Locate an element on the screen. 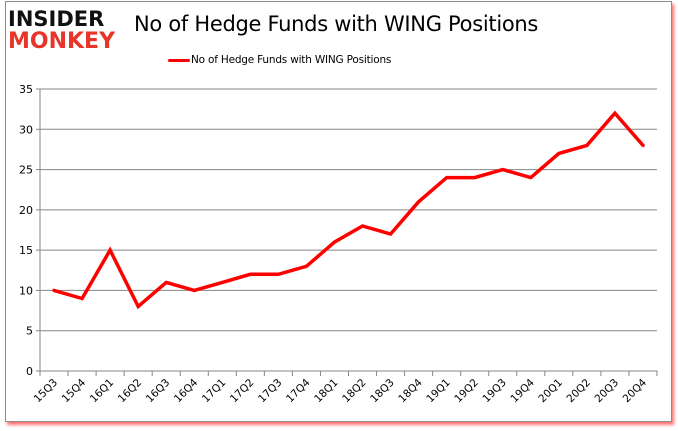 This screenshot has height=431, width=678. x-tick-label: 18Q4 is located at coordinates (410, 390).